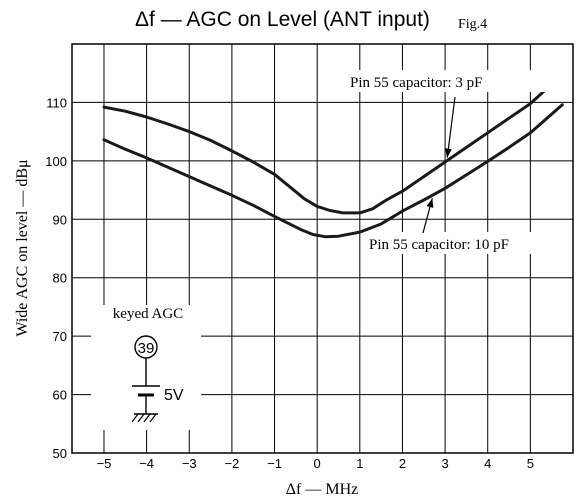  I want to click on y-tick-label: 90, so click(60, 219).